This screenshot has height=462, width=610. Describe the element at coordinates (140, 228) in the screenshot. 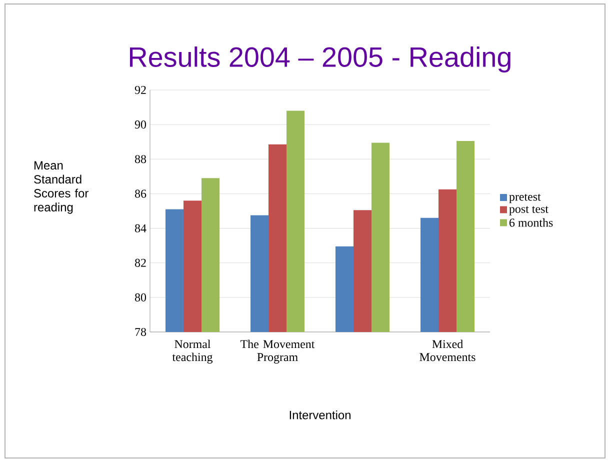

I see `y-tick-label: 84` at that location.